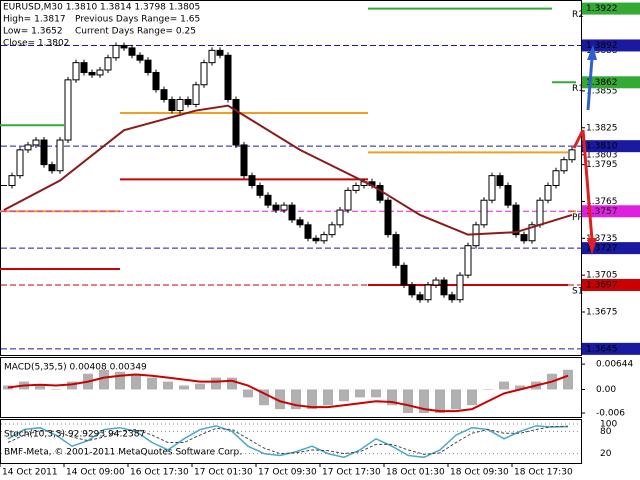  Describe the element at coordinates (101, 8) in the screenshot. I see `symbol-info: EURUSD,M30 1.3810 1.3814 1.3798 1.3805` at that location.